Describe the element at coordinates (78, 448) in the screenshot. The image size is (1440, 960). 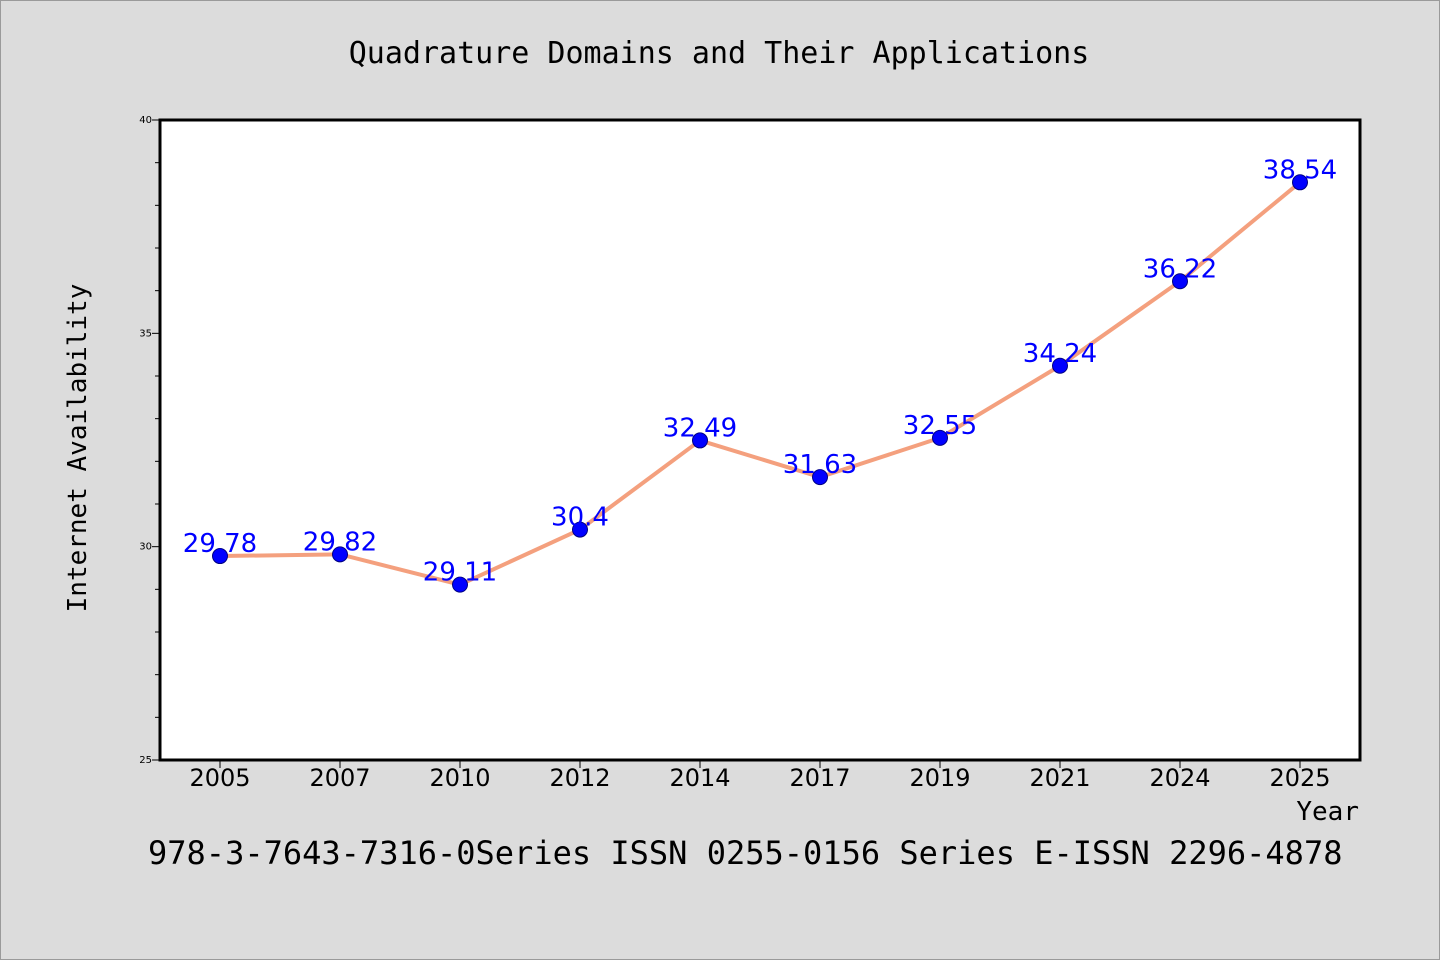
I see `y-axis-label: Internet Availability` at that location.